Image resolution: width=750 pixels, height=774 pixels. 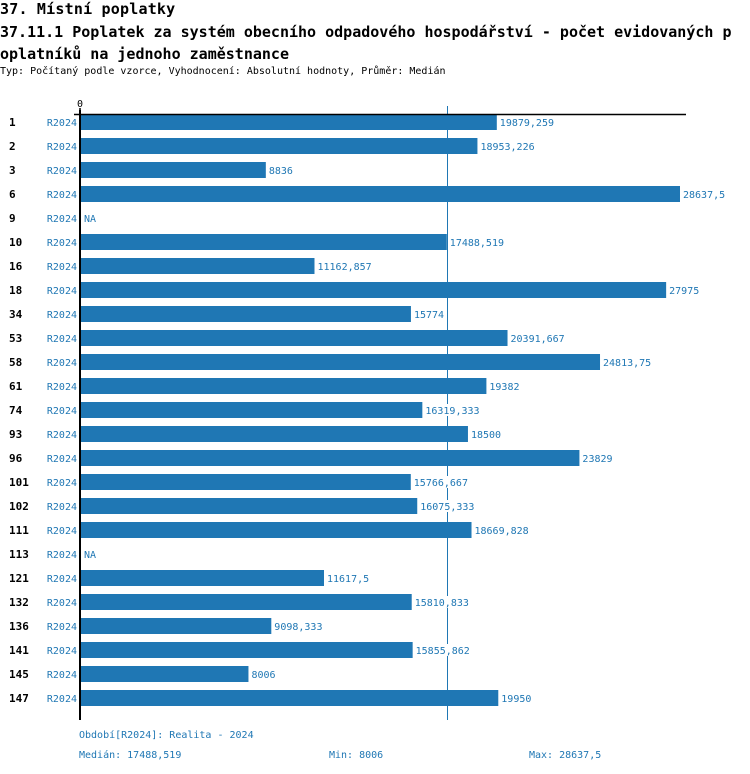 What do you see at coordinates (15, 362) in the screenshot?
I see `row-label: 58` at bounding box center [15, 362].